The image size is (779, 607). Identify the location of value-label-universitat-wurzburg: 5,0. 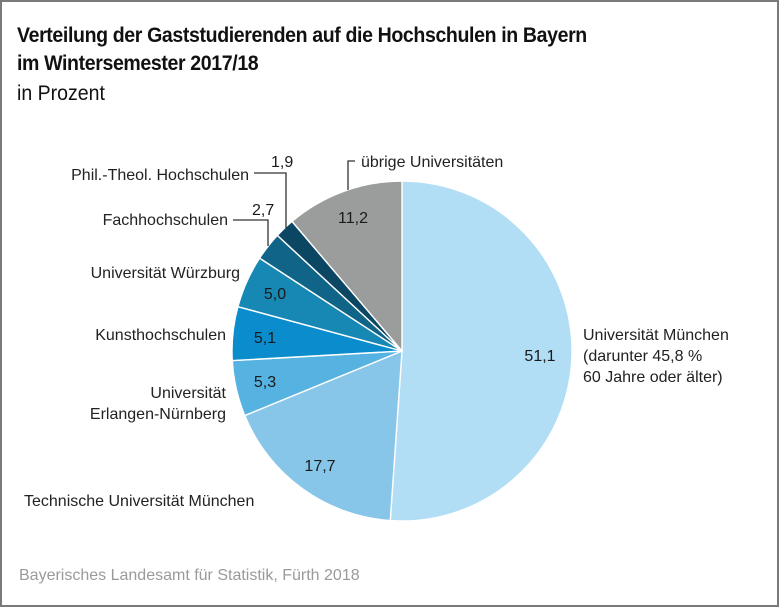
(275, 294).